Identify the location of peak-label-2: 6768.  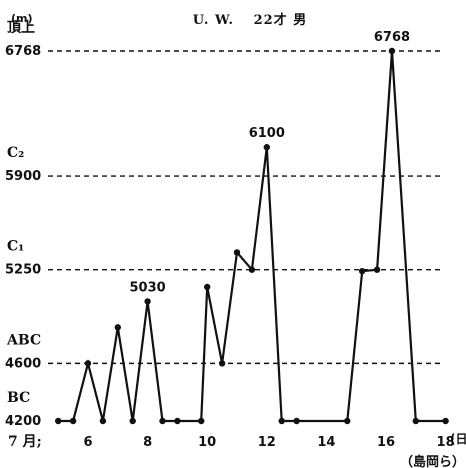
(392, 37).